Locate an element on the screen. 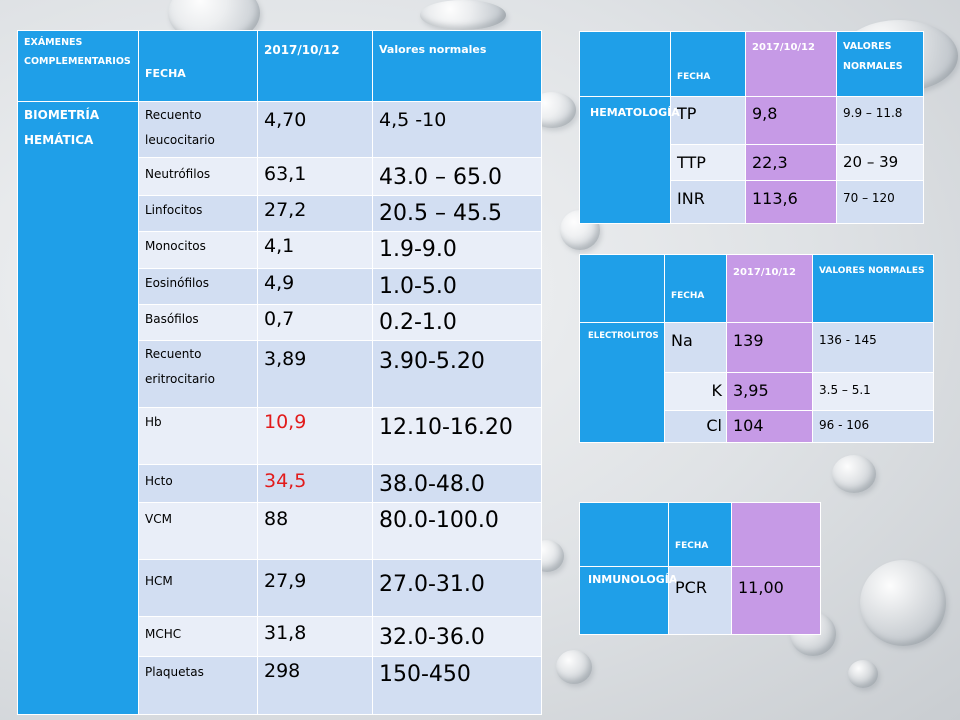 The height and width of the screenshot is (720, 960). normal-range: 20.5 – 45.5 is located at coordinates (457, 213).